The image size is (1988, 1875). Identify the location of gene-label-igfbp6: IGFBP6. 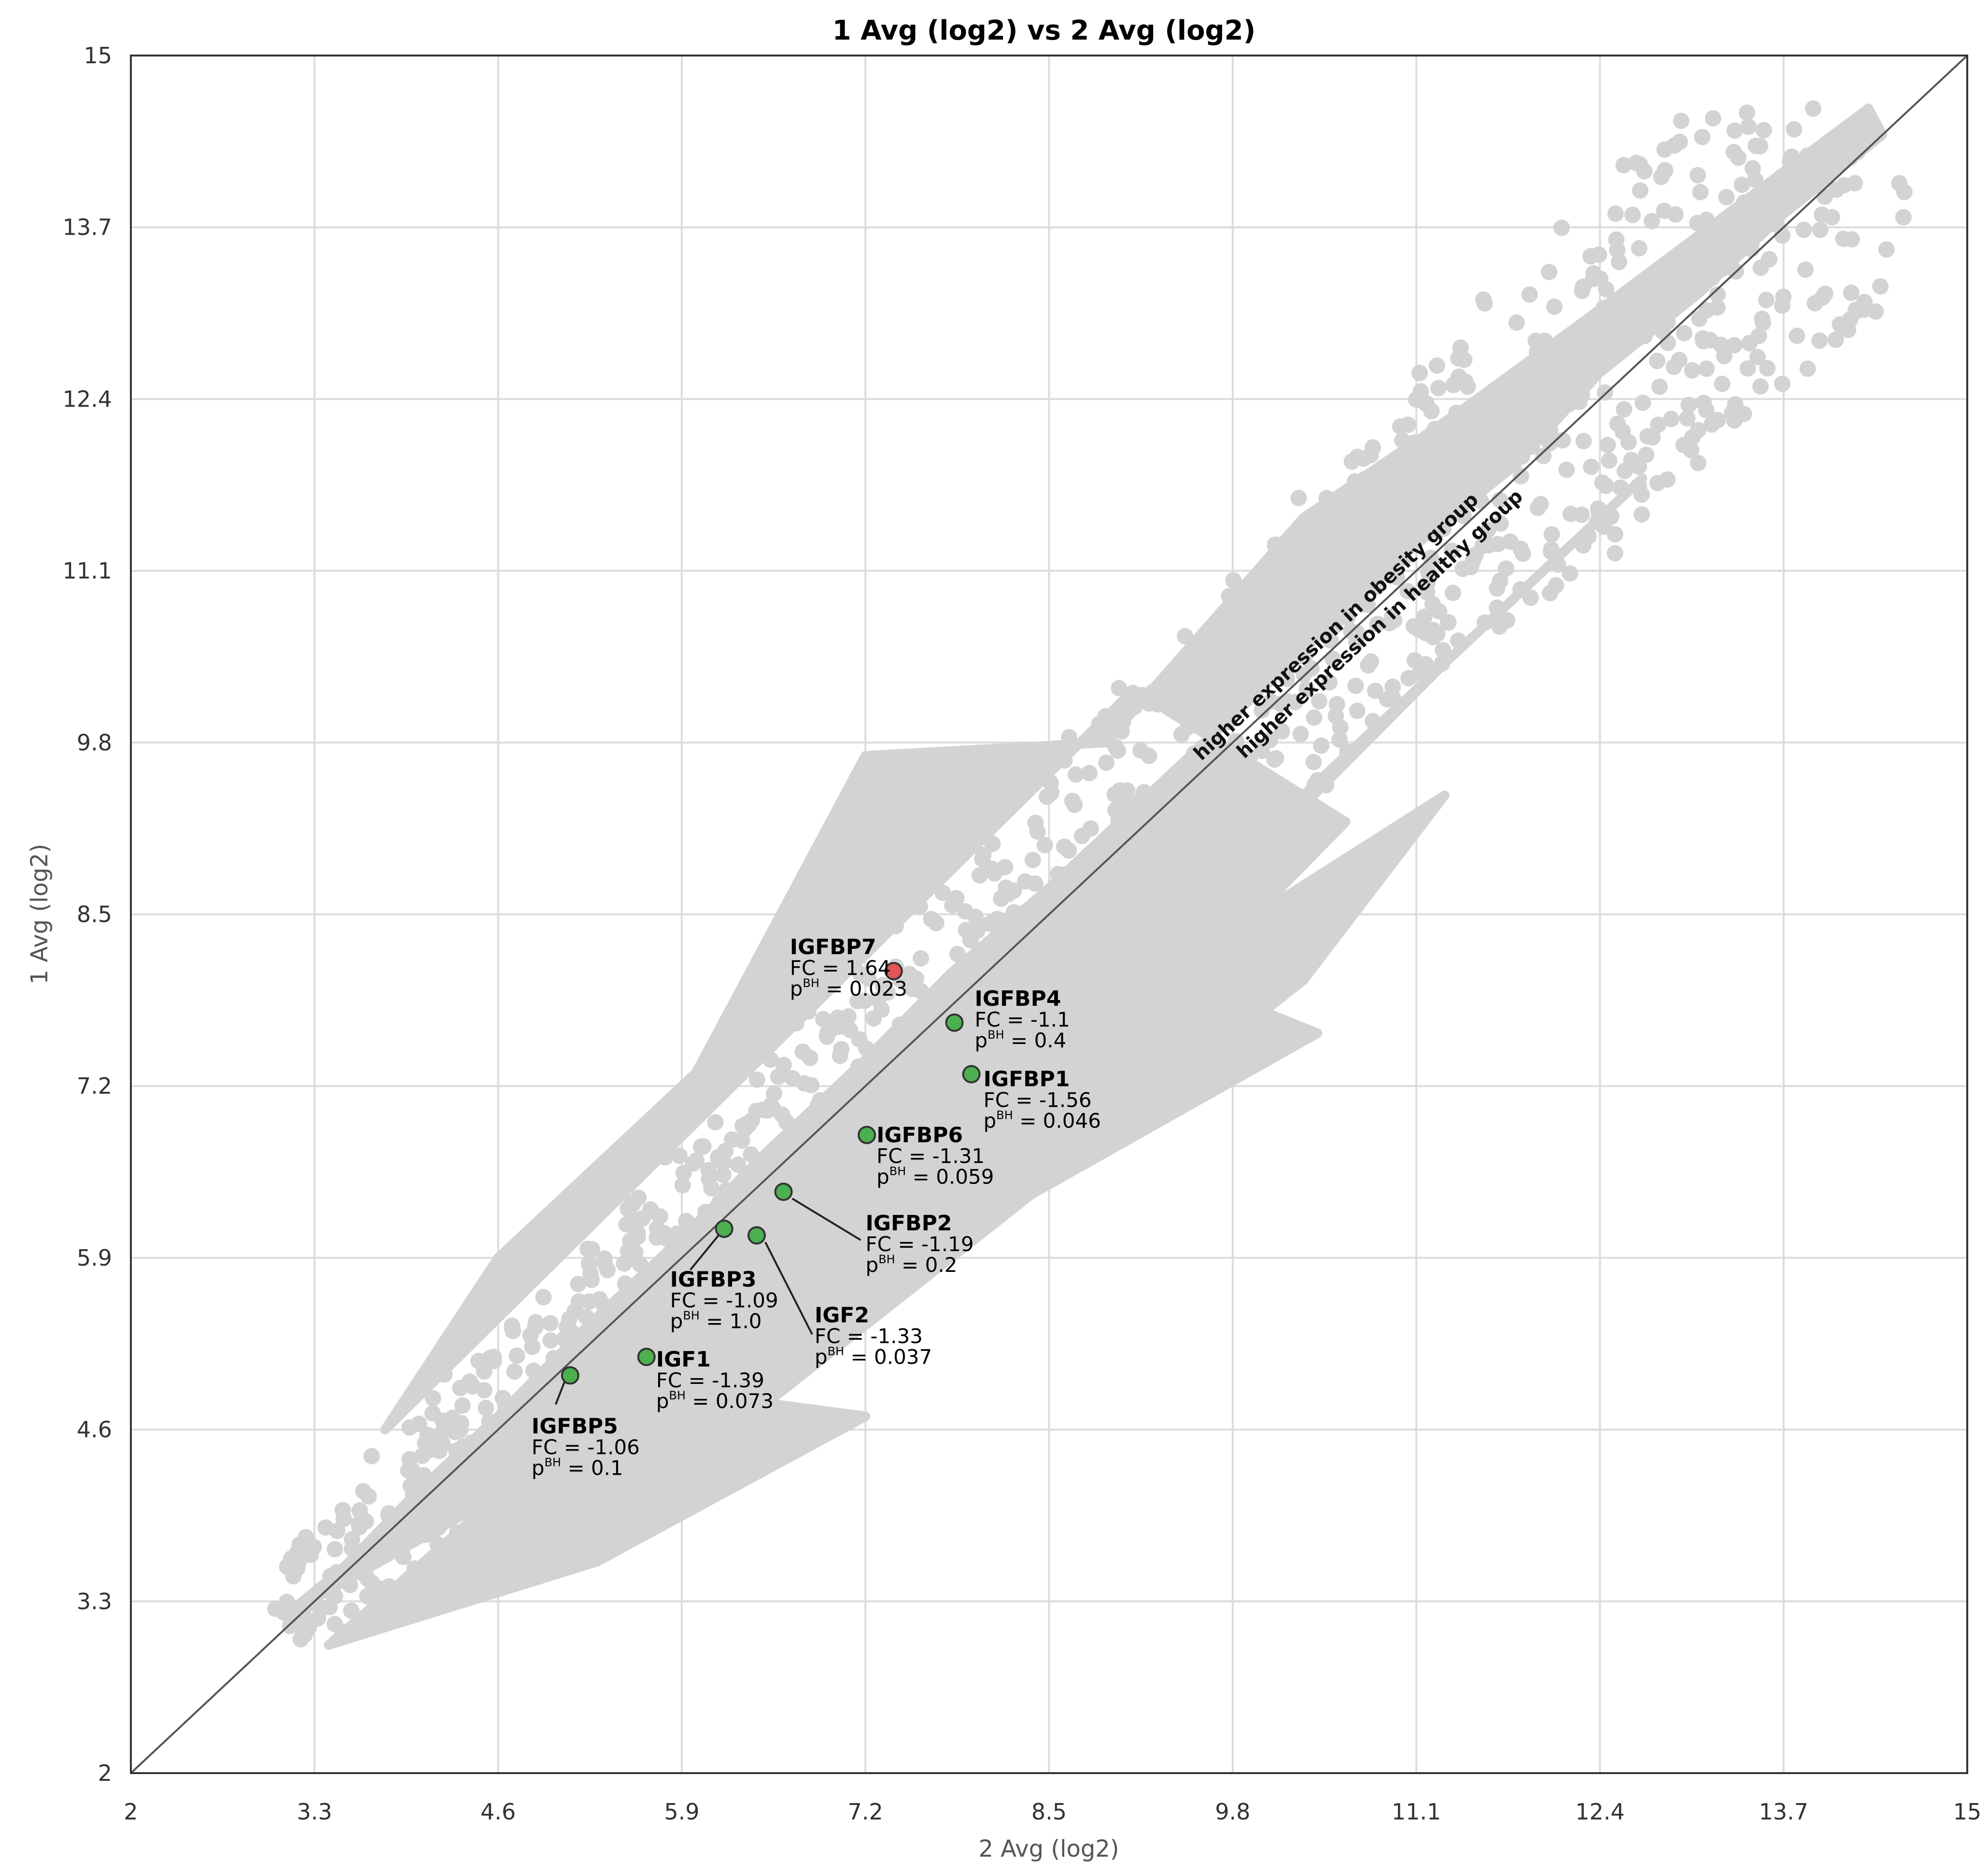
(919, 1135).